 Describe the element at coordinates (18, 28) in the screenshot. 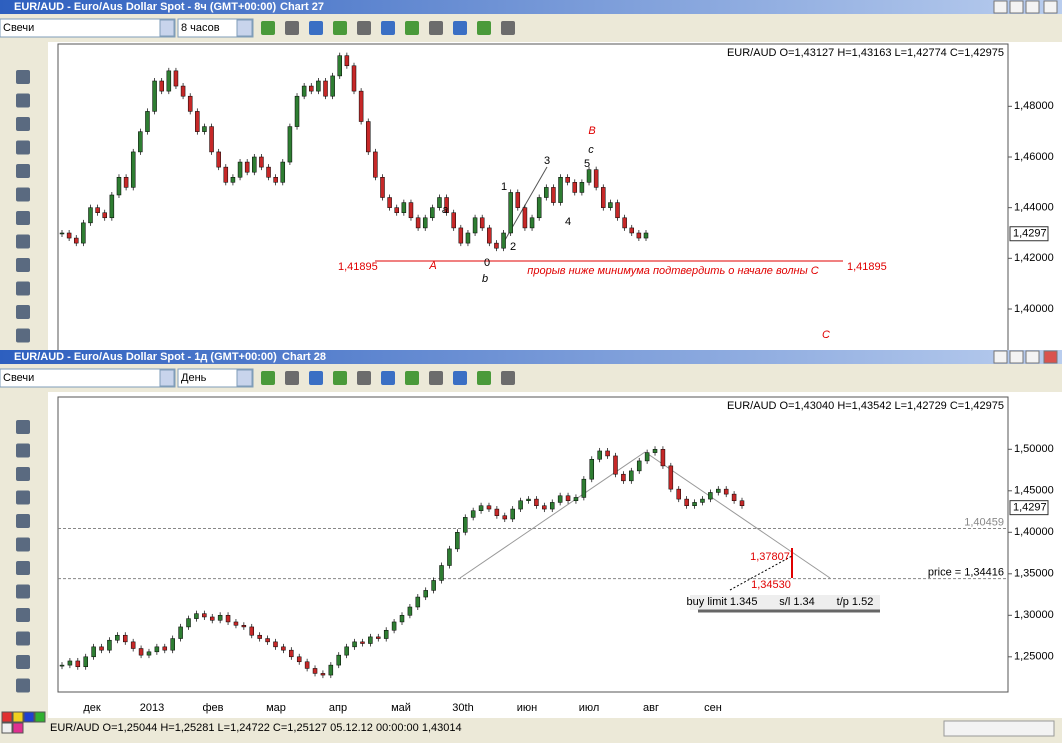

I see `style-select-text: Свечи` at that location.